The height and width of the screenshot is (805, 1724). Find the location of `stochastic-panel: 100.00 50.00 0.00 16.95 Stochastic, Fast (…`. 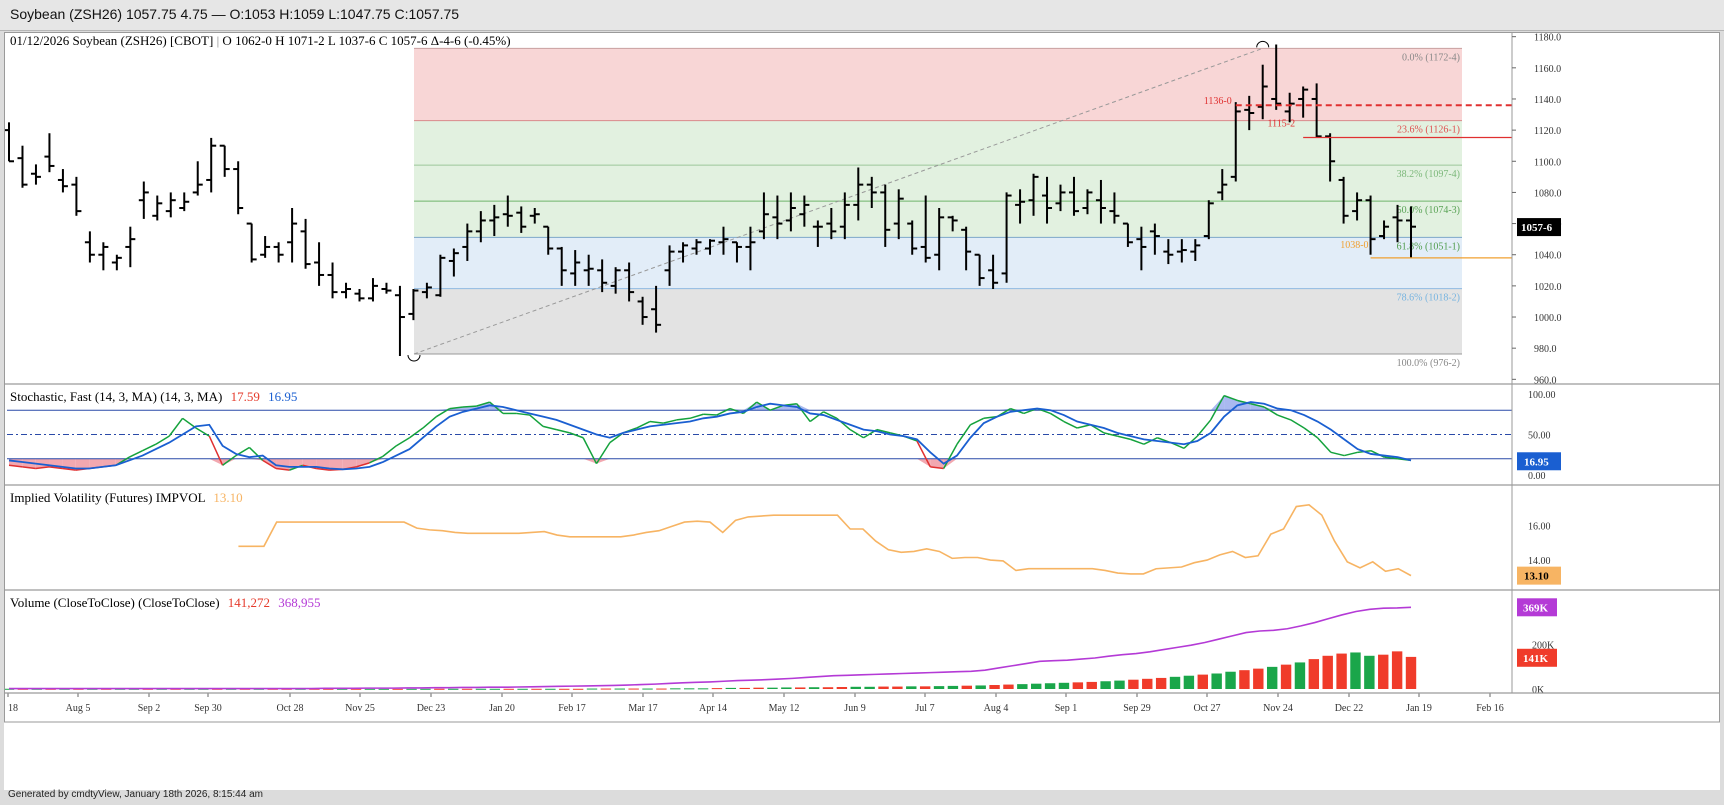

stochastic-panel: 100.00 50.00 0.00 16.95 Stochastic, Fast (… is located at coordinates (784, 434).